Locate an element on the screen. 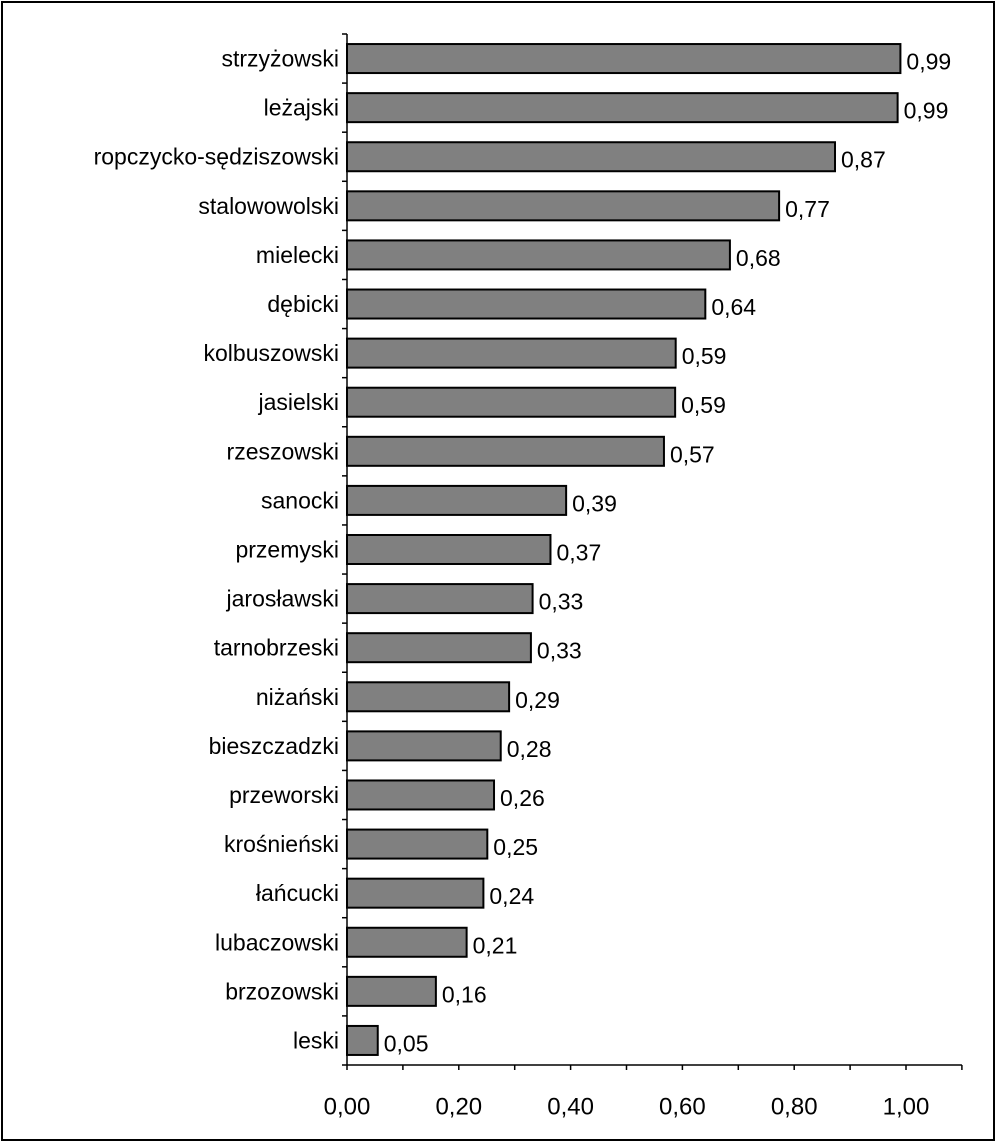 Image resolution: width=996 pixels, height=1147 pixels. value-label: 0,05 is located at coordinates (406, 1043).